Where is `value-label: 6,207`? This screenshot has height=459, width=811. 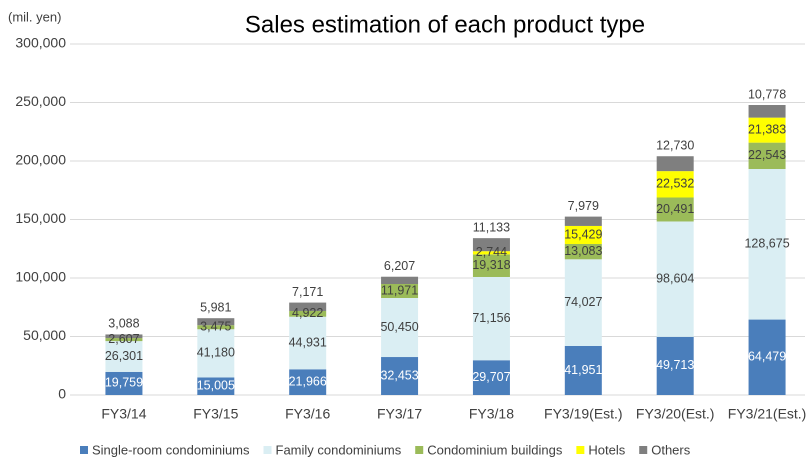 value-label: 6,207 is located at coordinates (399, 266).